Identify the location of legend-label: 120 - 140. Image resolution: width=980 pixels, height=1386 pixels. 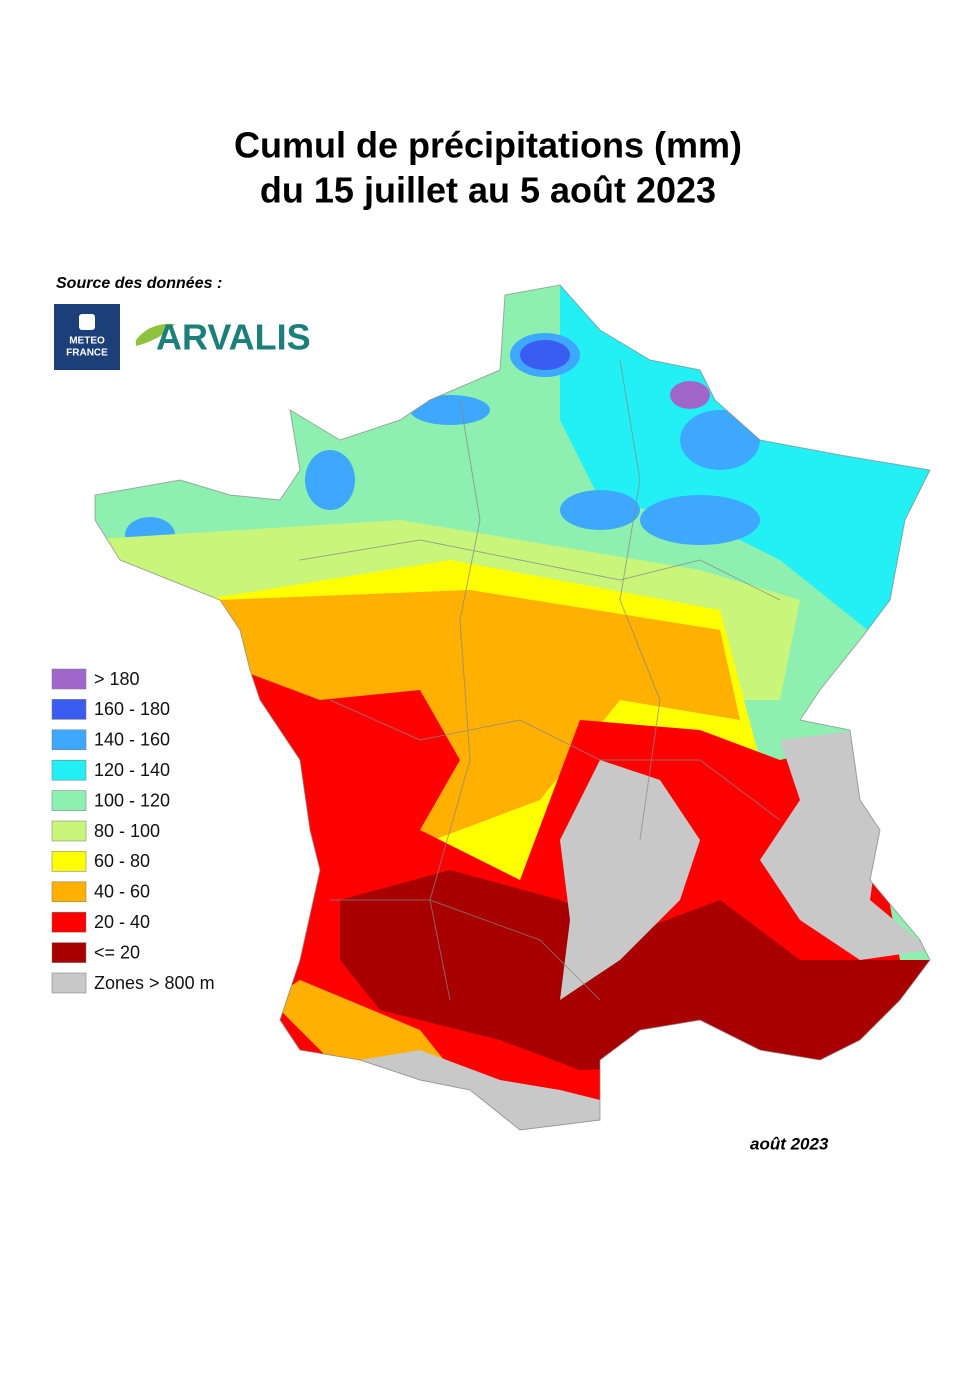
(132, 770).